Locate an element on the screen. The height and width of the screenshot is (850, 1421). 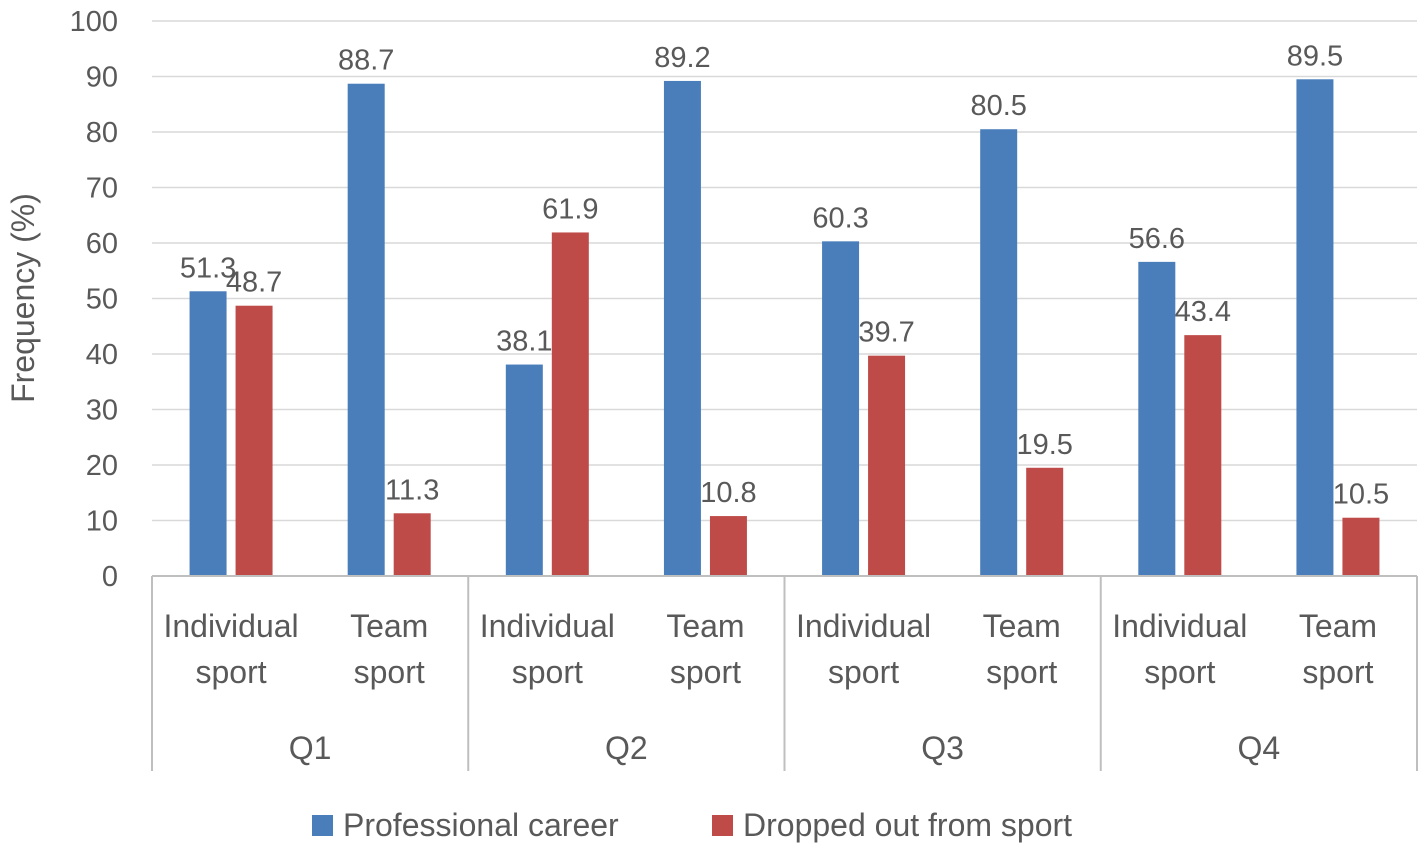
data-label: 10.8 is located at coordinates (728, 493).